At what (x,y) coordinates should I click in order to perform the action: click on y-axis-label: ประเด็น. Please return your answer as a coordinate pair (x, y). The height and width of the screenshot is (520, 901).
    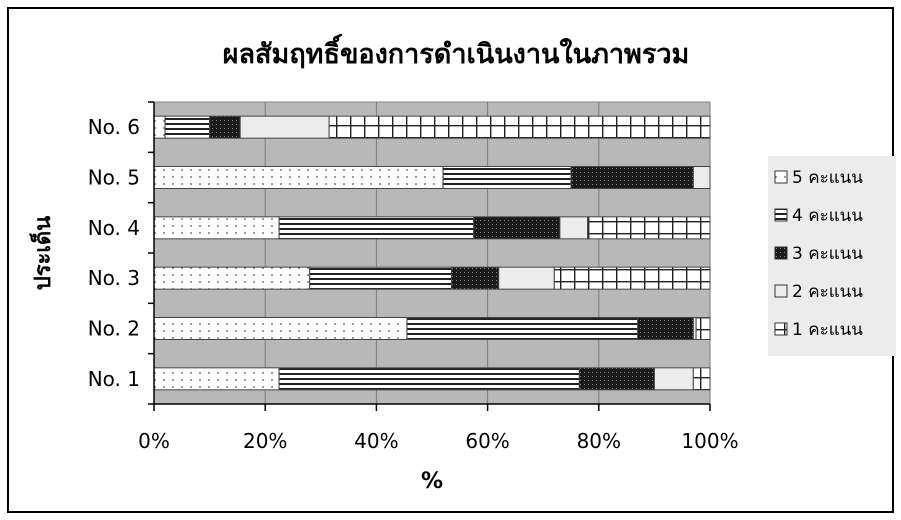
    Looking at the image, I should click on (42, 253).